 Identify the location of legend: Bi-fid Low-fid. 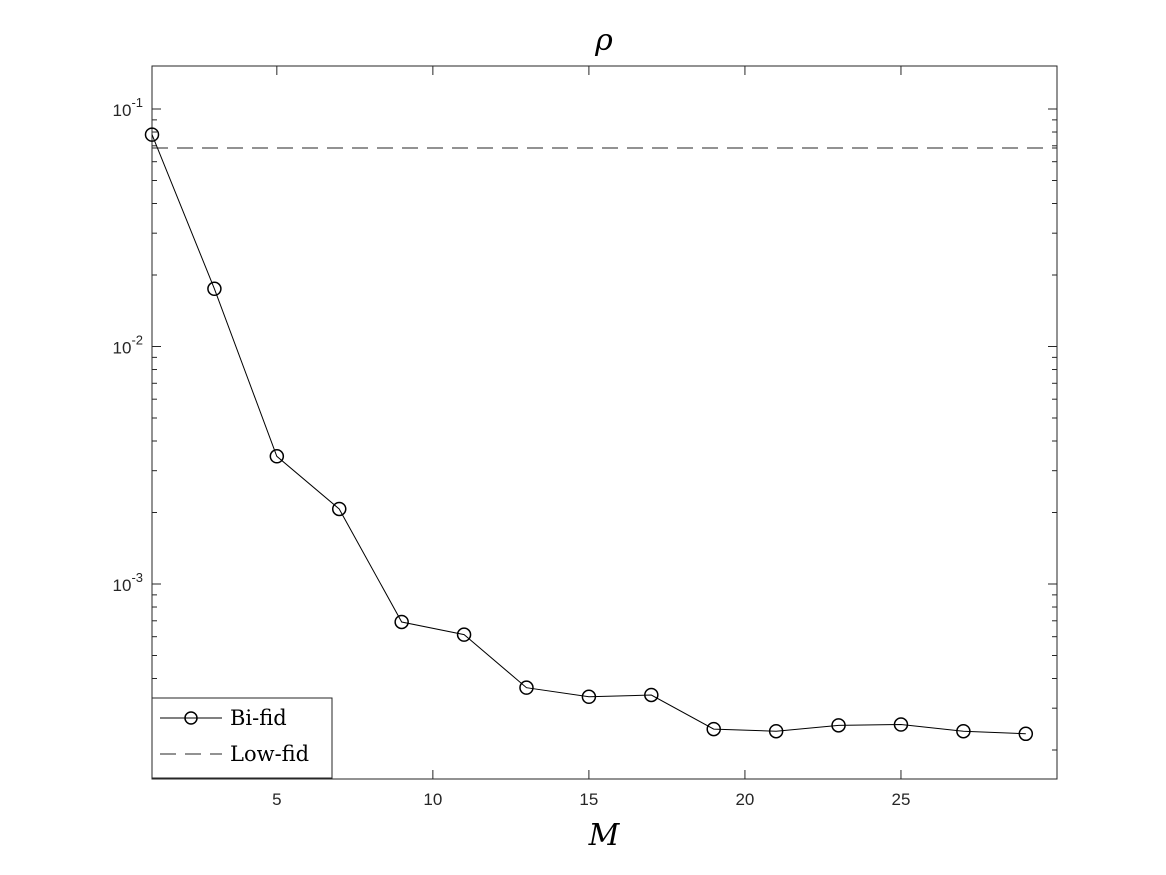
(242, 738).